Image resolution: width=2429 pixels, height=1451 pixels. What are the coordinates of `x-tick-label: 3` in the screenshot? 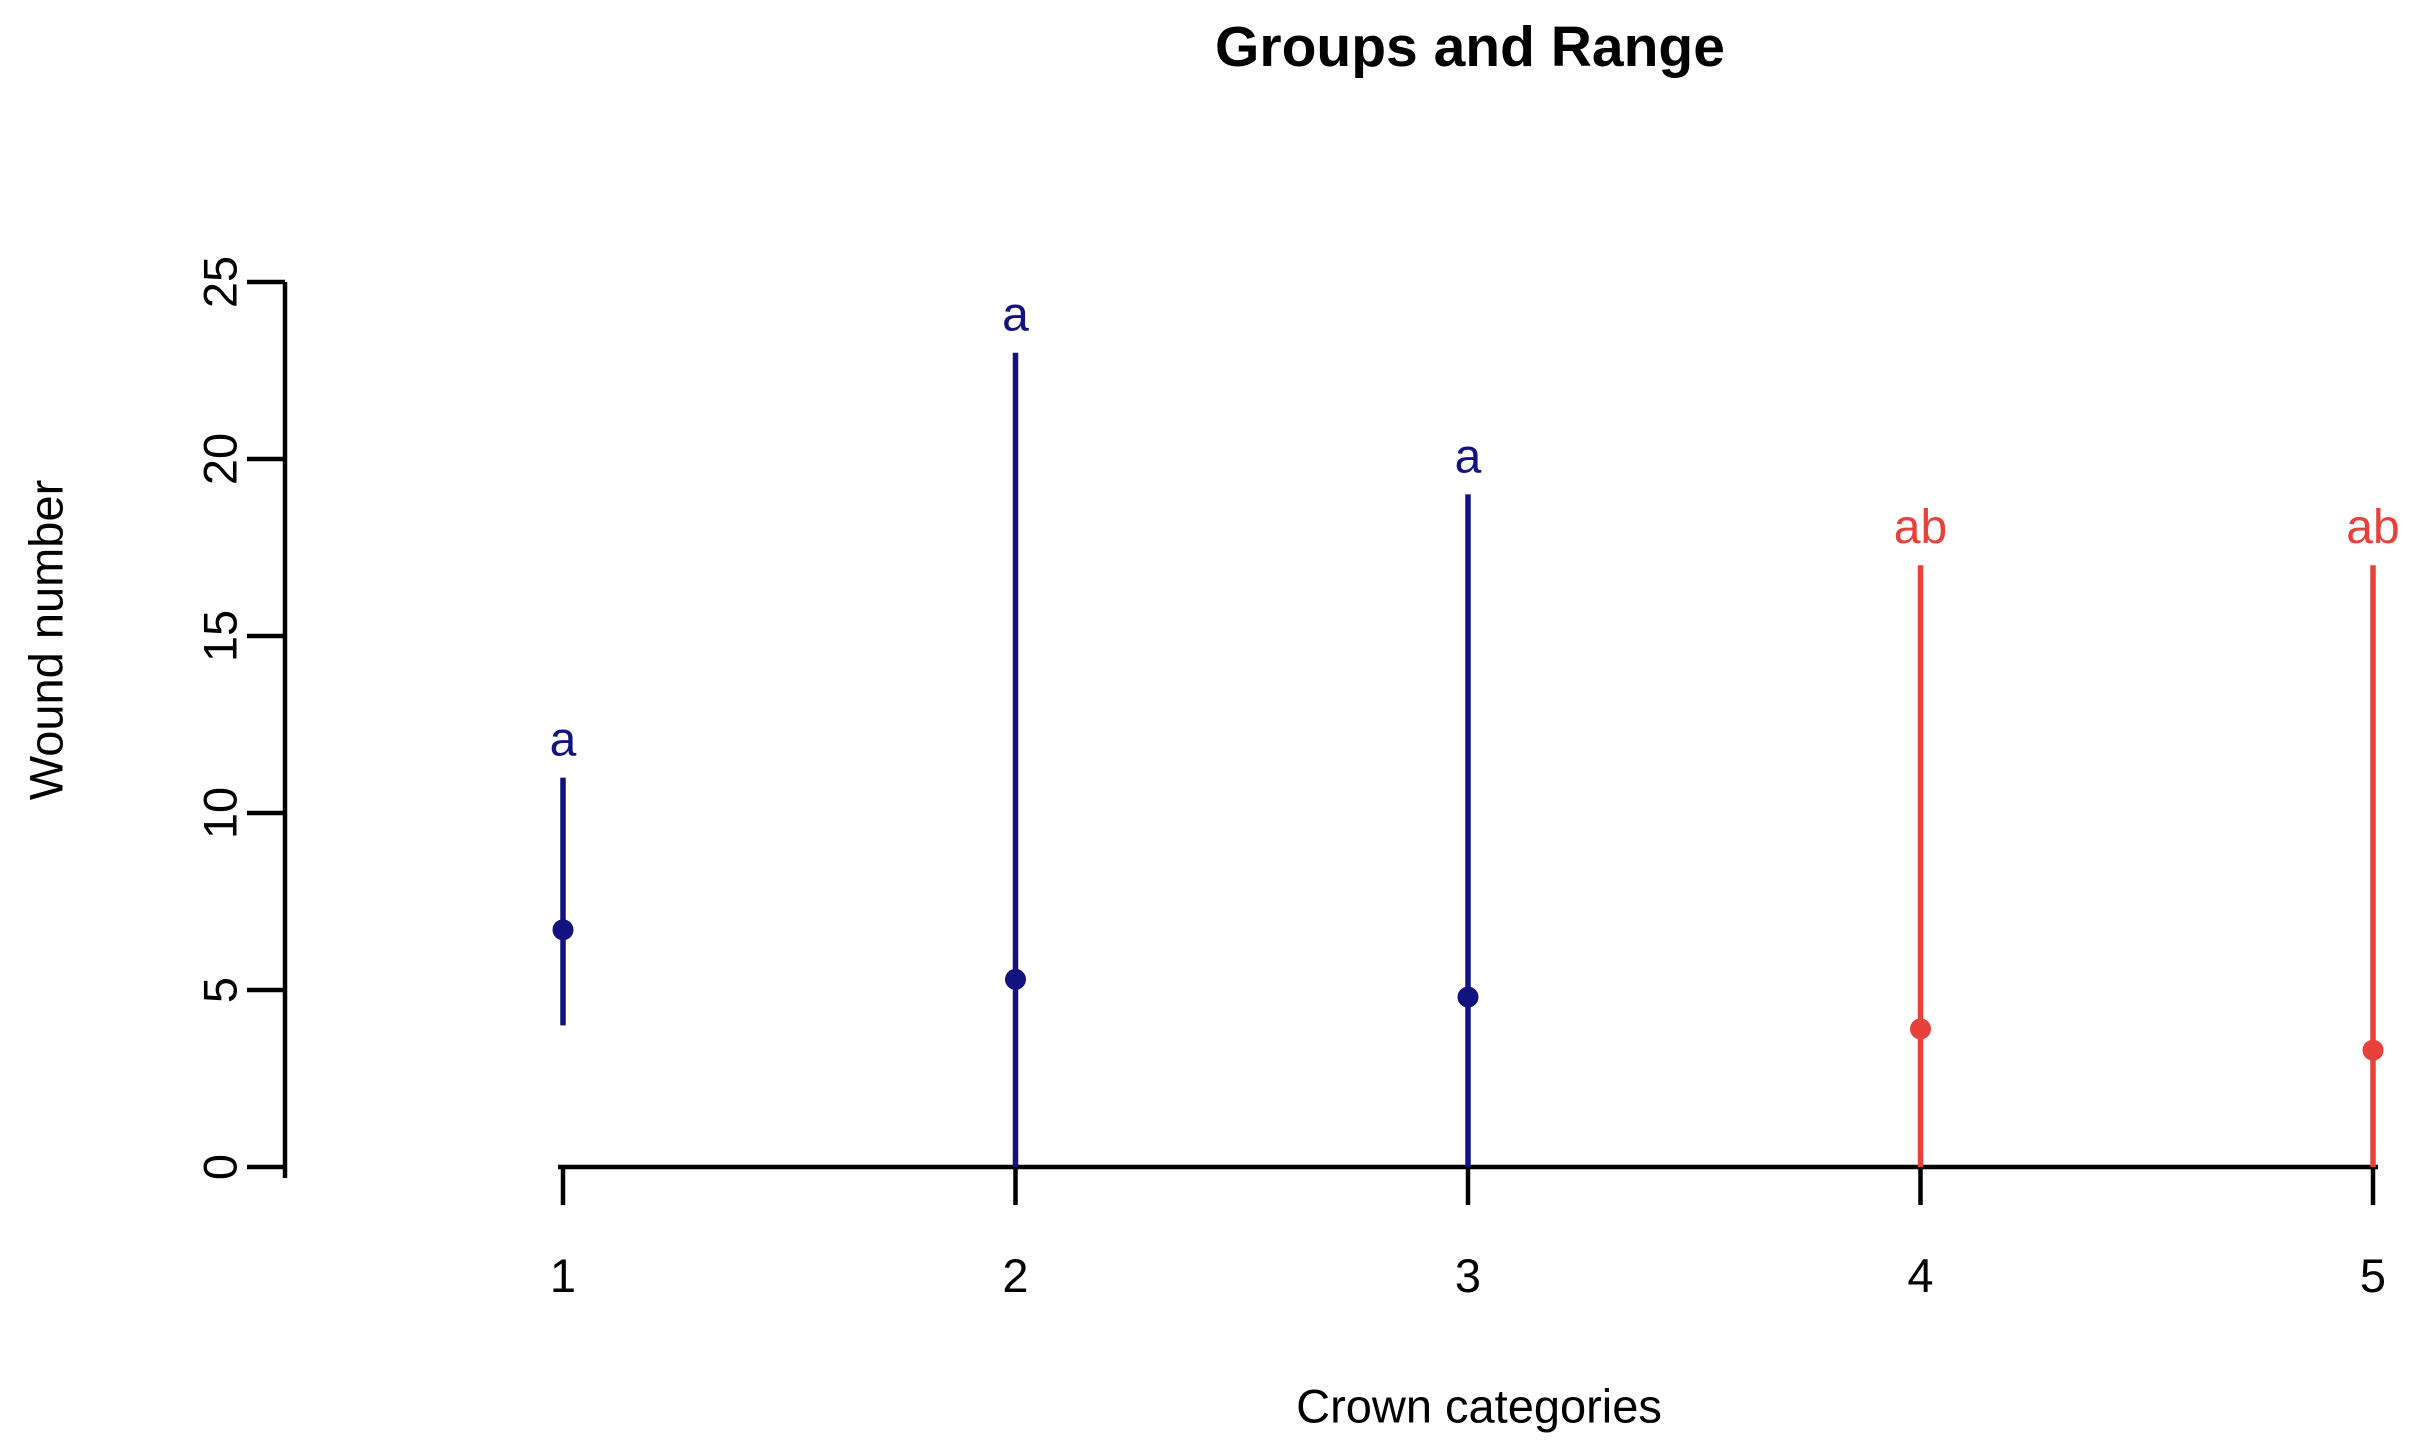 It's located at (1468, 1275).